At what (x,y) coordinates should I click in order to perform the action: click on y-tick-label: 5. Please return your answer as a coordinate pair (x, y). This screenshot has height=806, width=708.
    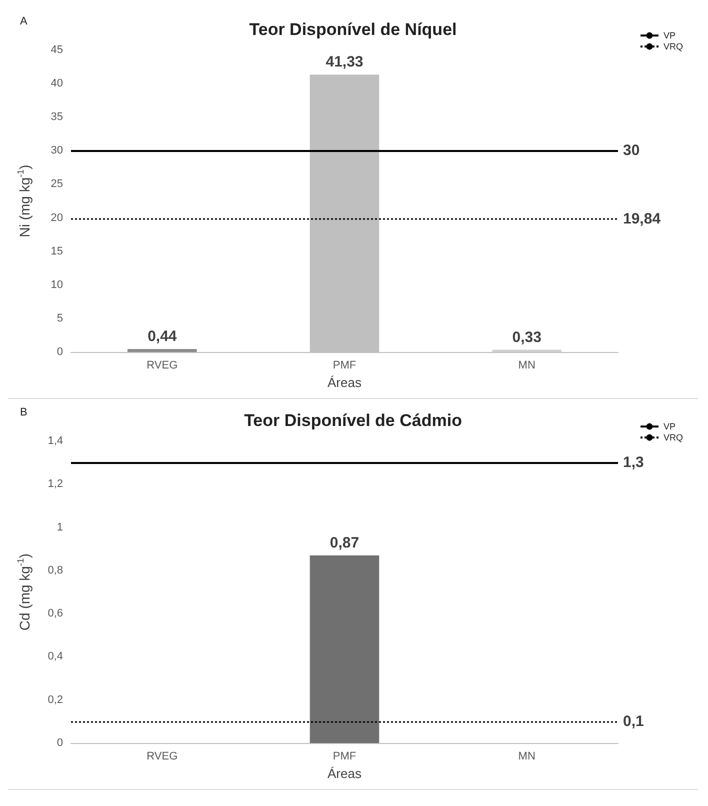
    Looking at the image, I should click on (59, 318).